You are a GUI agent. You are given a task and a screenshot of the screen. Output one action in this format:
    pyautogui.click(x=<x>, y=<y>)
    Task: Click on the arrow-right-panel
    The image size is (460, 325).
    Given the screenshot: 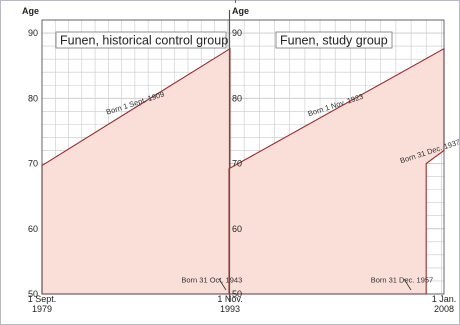 What is the action you would take?
    pyautogui.click(x=407, y=284)
    